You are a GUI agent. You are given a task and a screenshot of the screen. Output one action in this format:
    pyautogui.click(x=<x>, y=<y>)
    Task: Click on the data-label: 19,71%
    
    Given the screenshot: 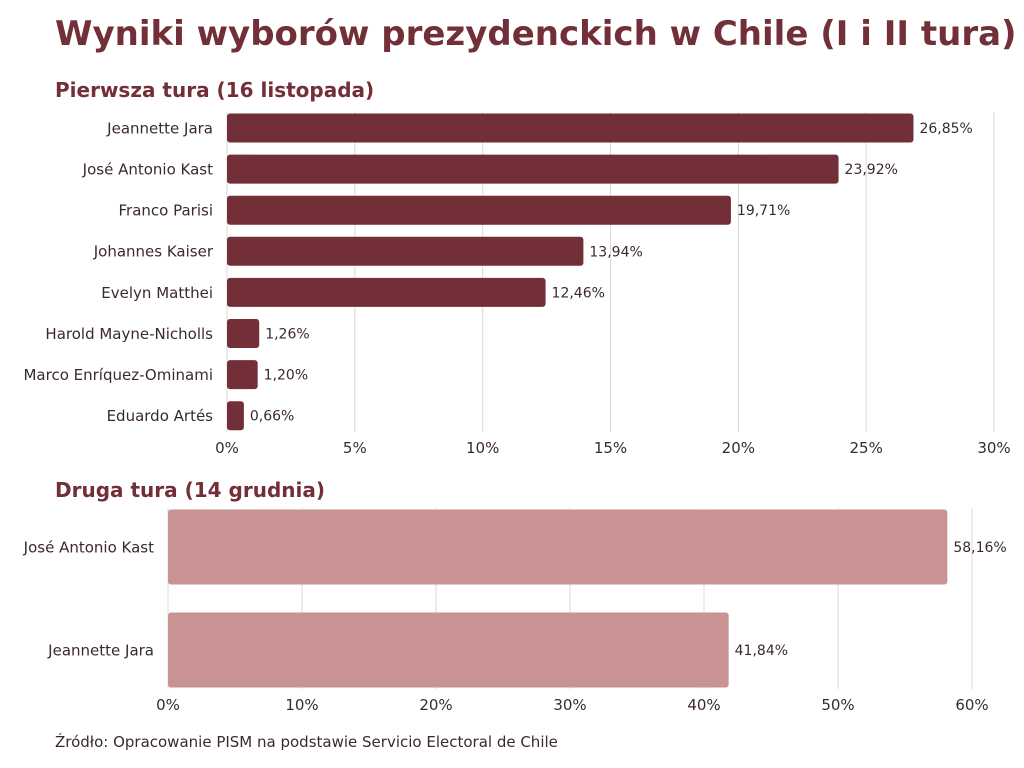 What is the action you would take?
    pyautogui.click(x=763, y=211)
    